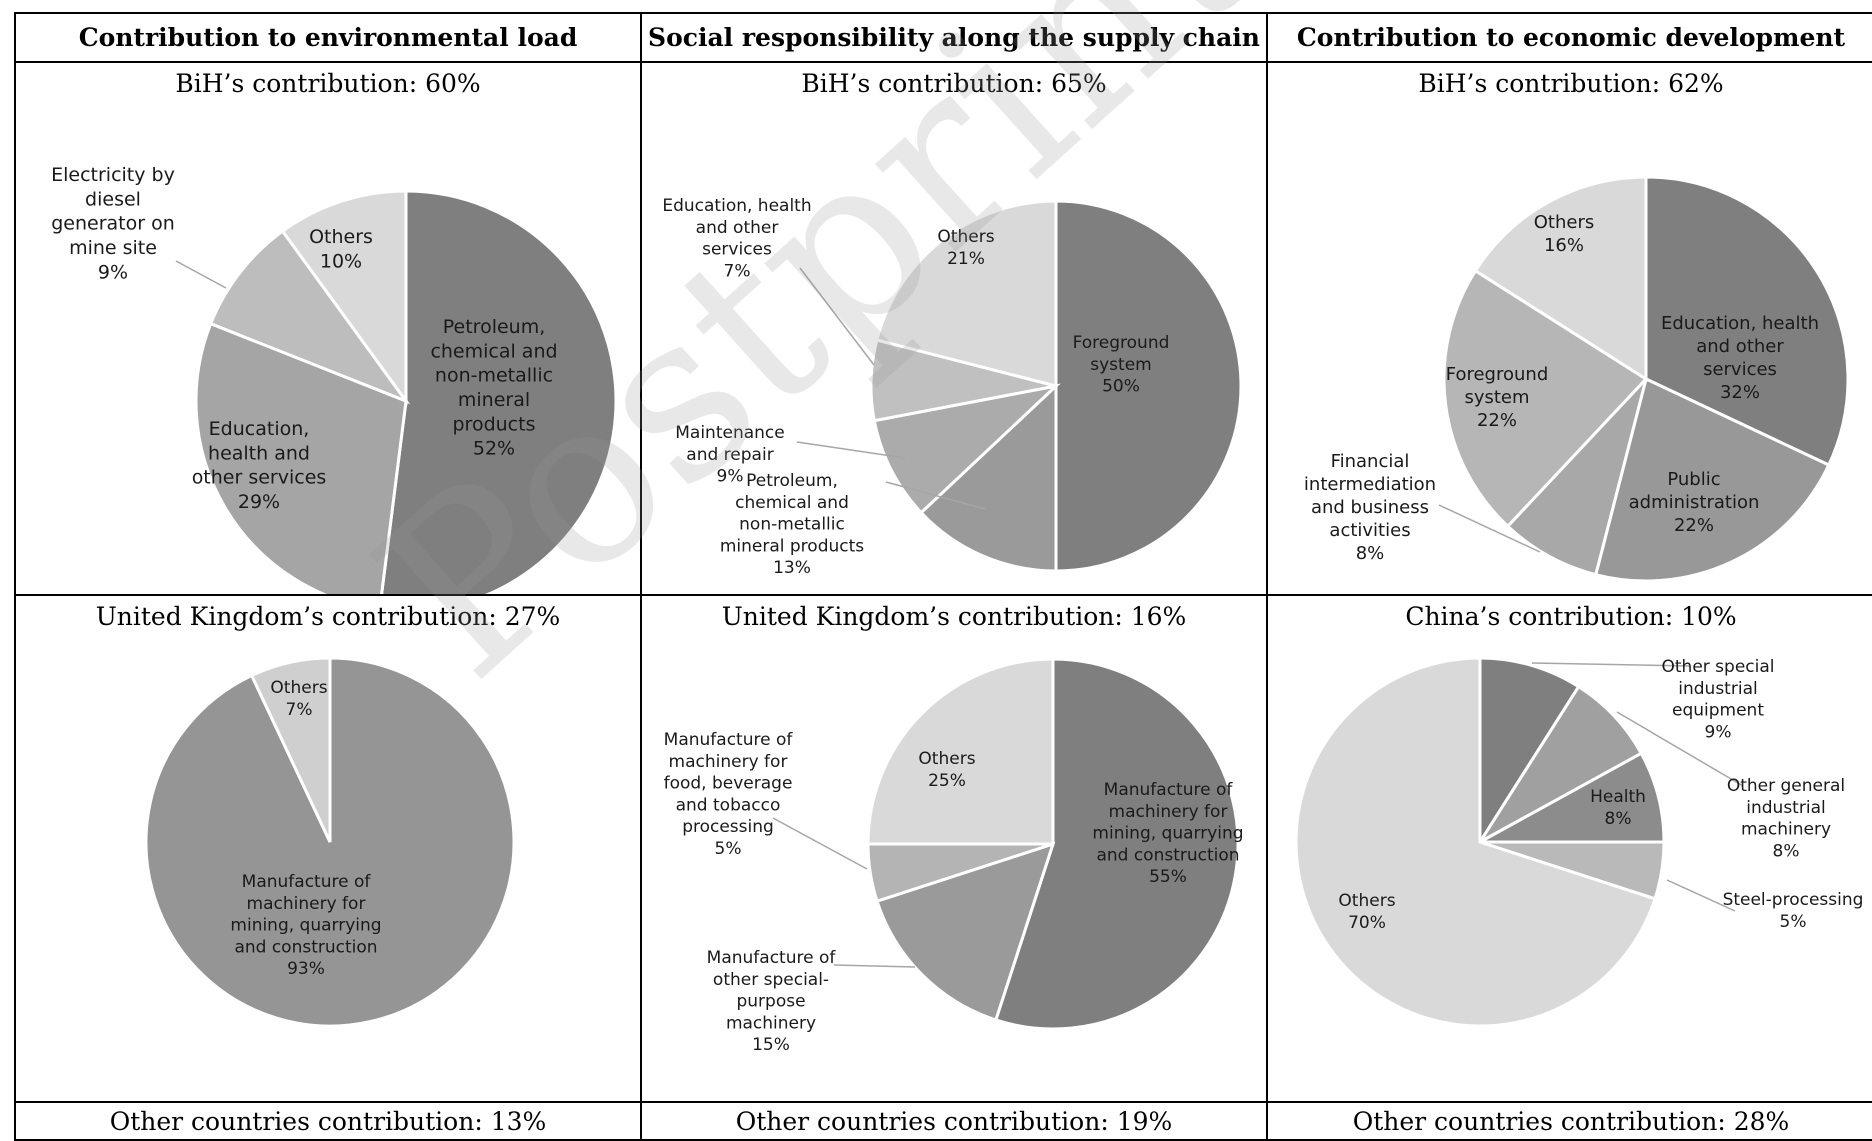  What do you see at coordinates (259, 465) in the screenshot?
I see `slice-label: Education, health and other services 29%` at bounding box center [259, 465].